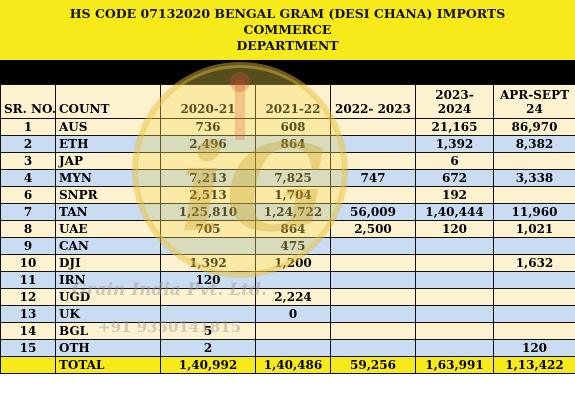 This screenshot has width=575, height=401. Describe the element at coordinates (534, 212) in the screenshot. I see `cell-apr-sept-24: 11,960` at that location.